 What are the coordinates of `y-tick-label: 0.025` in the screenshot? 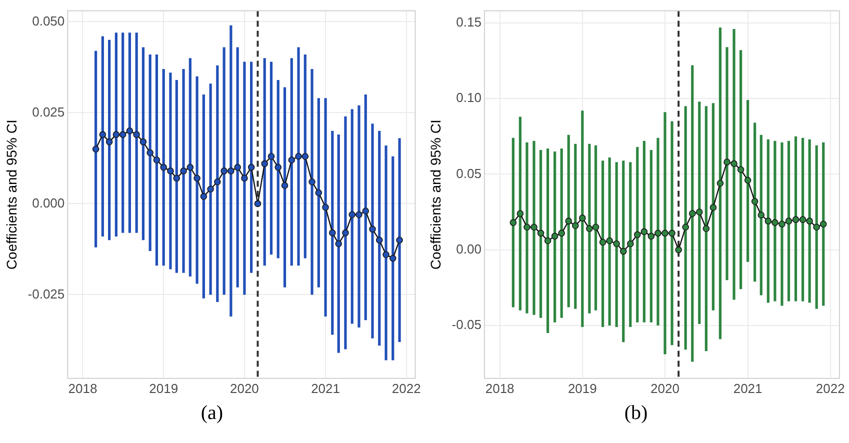 It's located at (48, 112).